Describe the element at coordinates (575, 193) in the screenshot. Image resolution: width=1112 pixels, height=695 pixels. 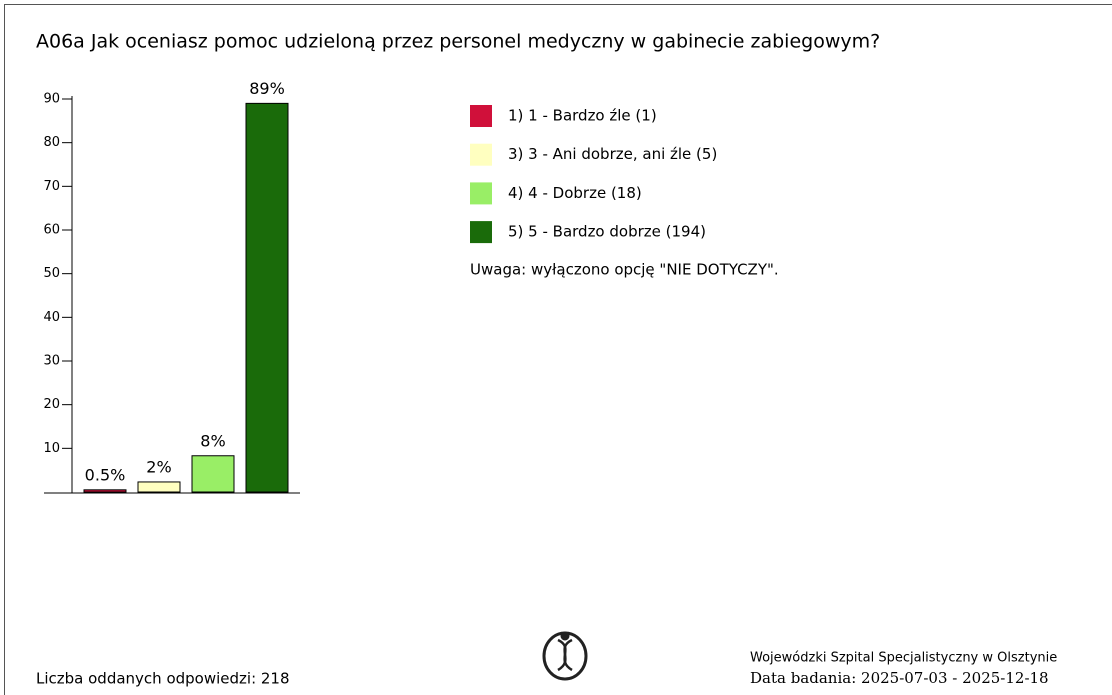
I see `legend-label: 4) 4 - Dobrze (18)` at that location.